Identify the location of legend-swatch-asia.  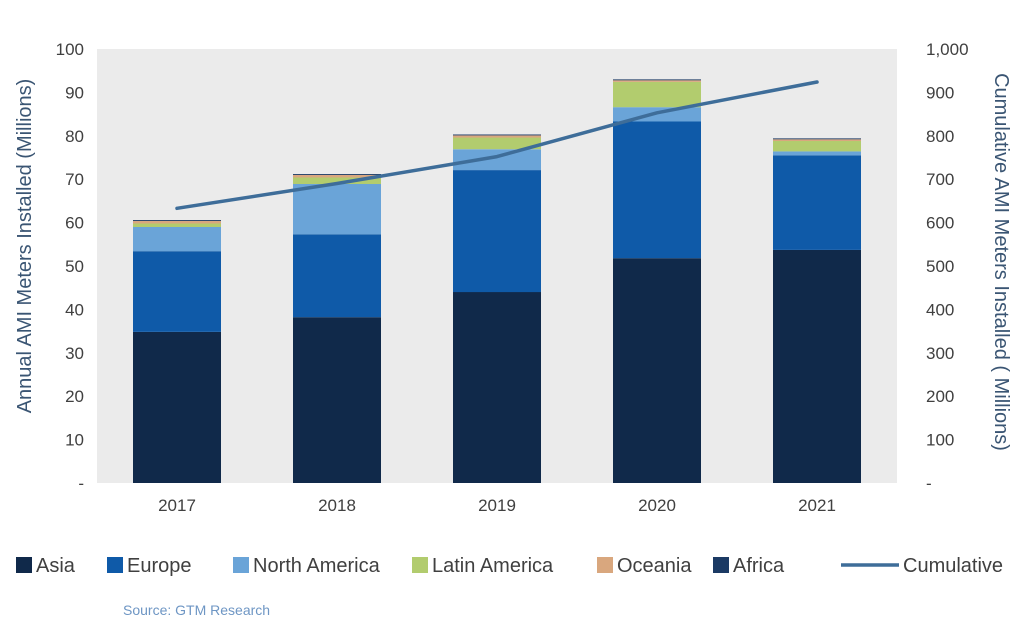
(24, 565).